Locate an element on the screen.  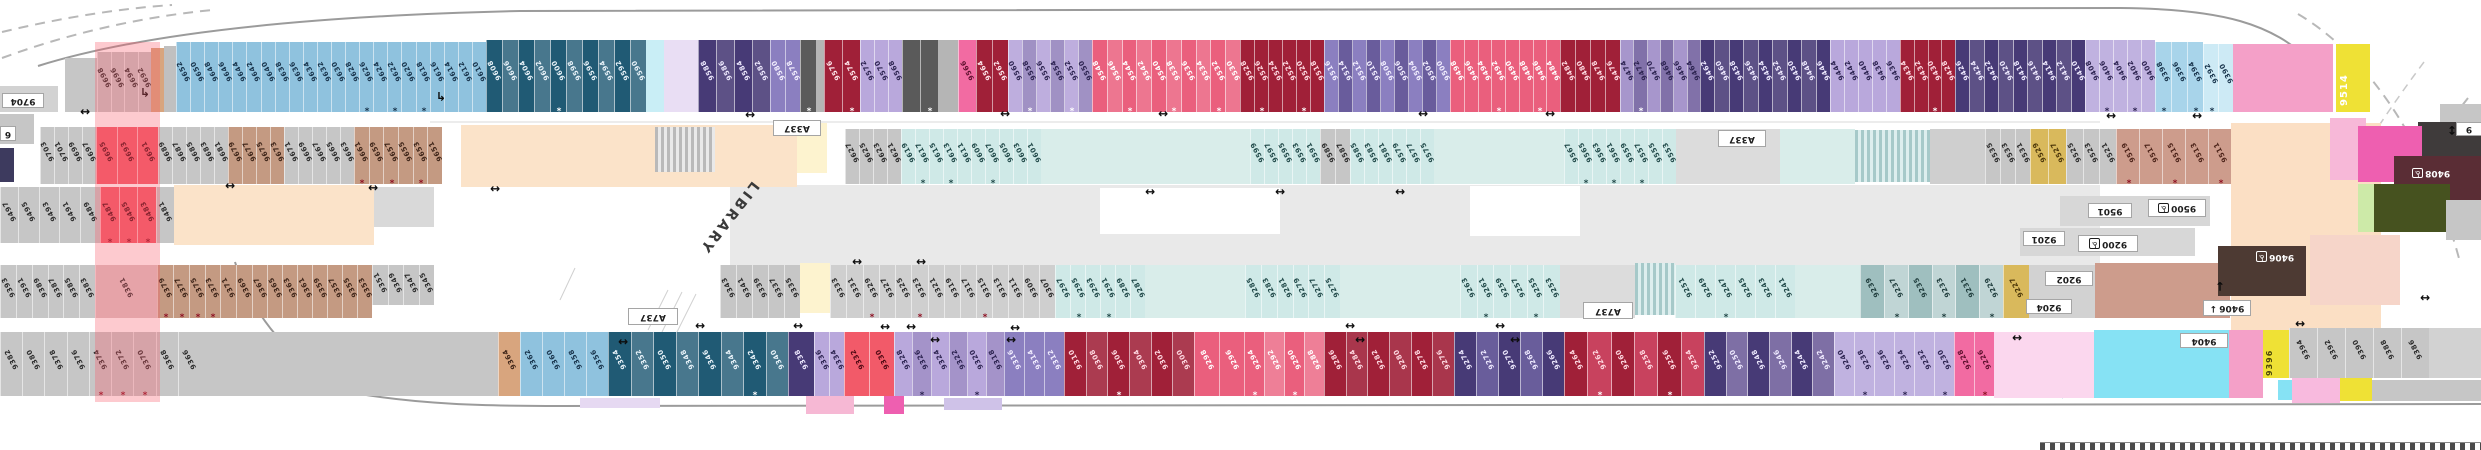
cabin-9434: 9434 is located at coordinates (1907, 76).